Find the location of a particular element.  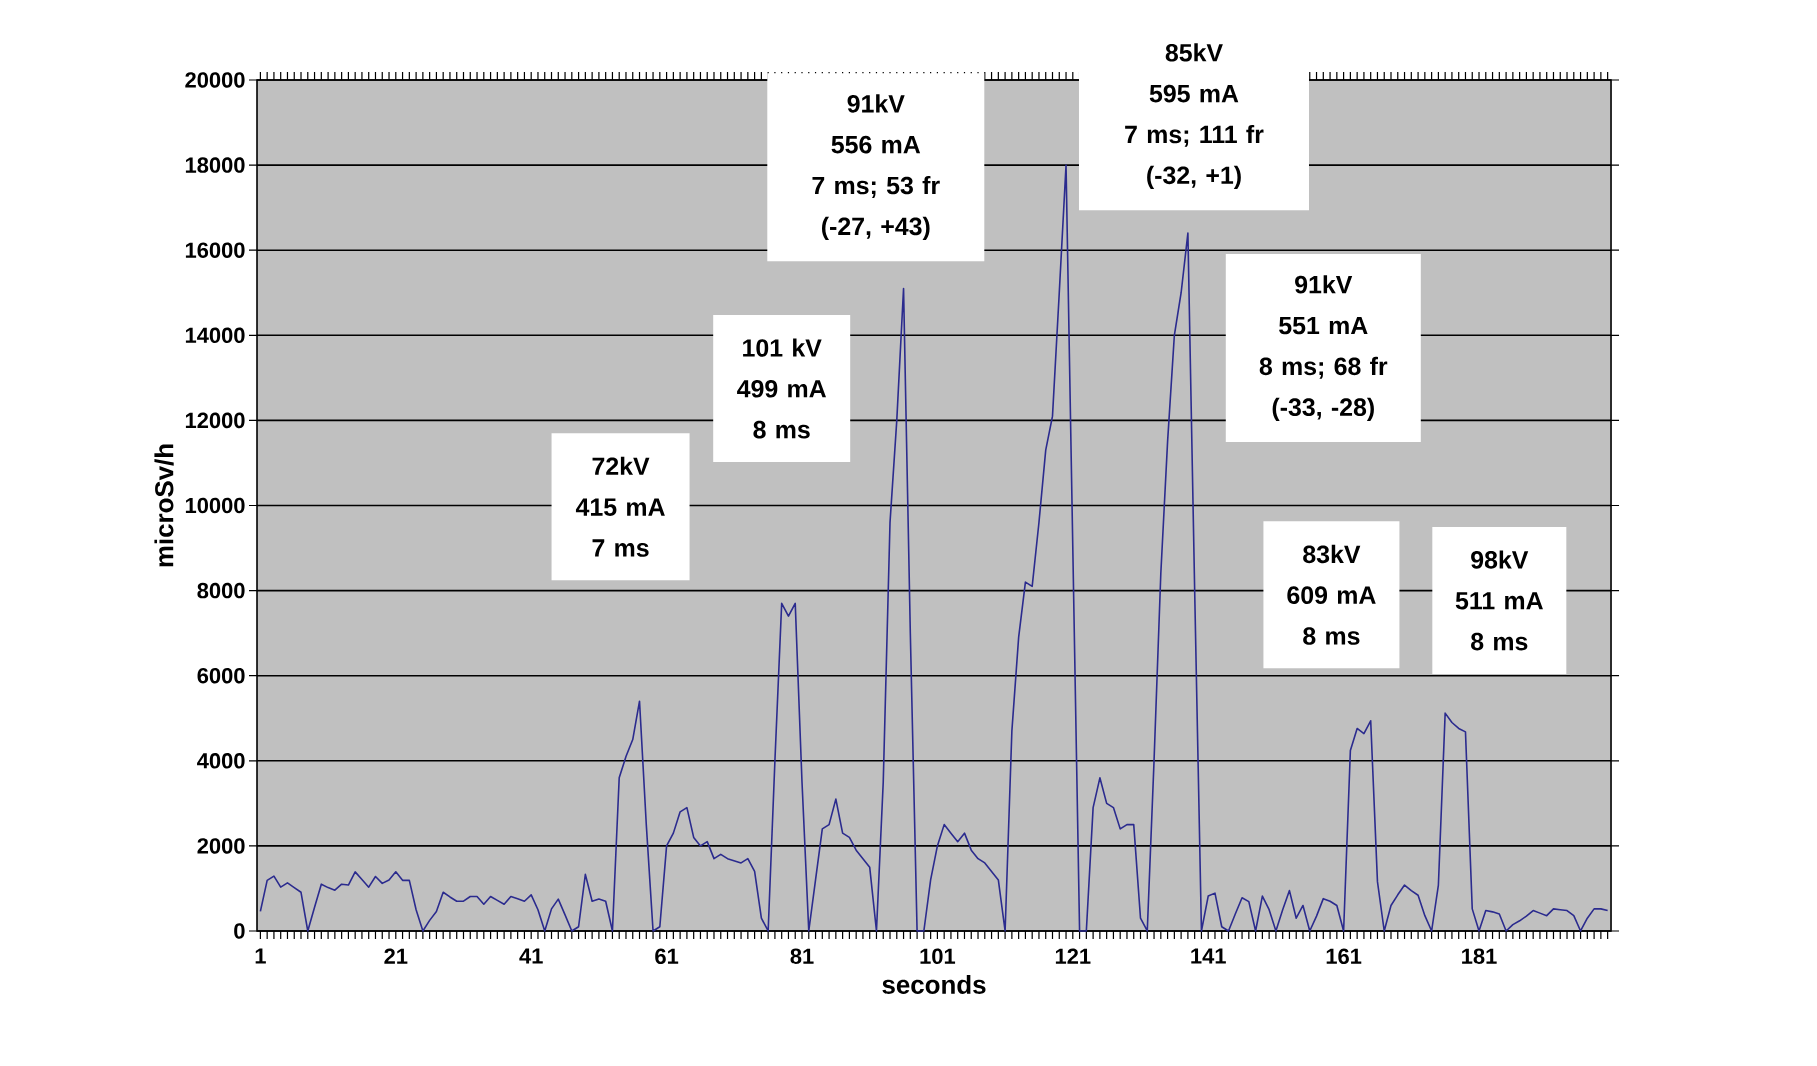

y-tick-label: 2000 is located at coordinates (221, 846).